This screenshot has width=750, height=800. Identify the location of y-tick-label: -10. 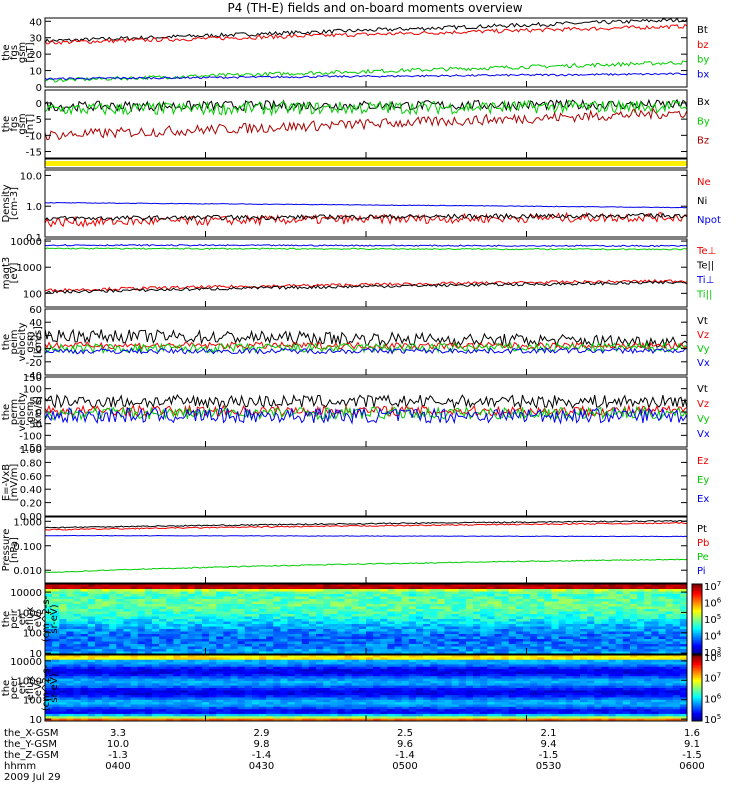
(34, 136).